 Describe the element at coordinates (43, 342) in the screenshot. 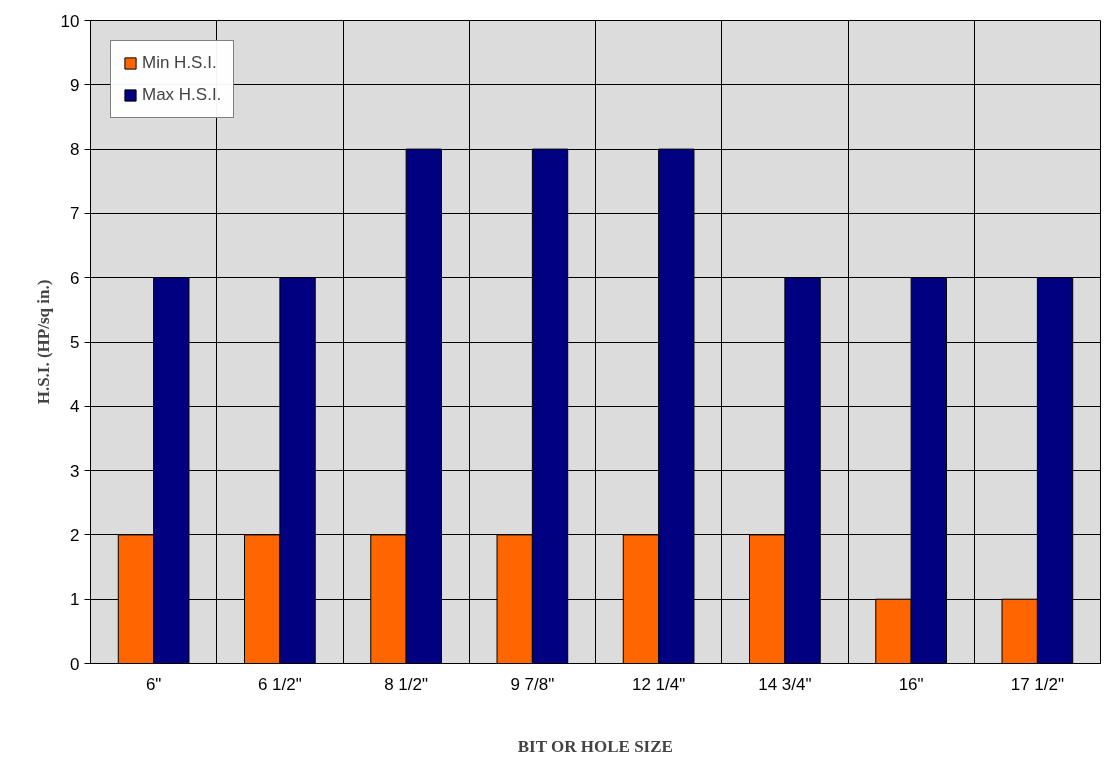

I see `y-axis-title: H.S.I. (HP/sq in.)` at that location.